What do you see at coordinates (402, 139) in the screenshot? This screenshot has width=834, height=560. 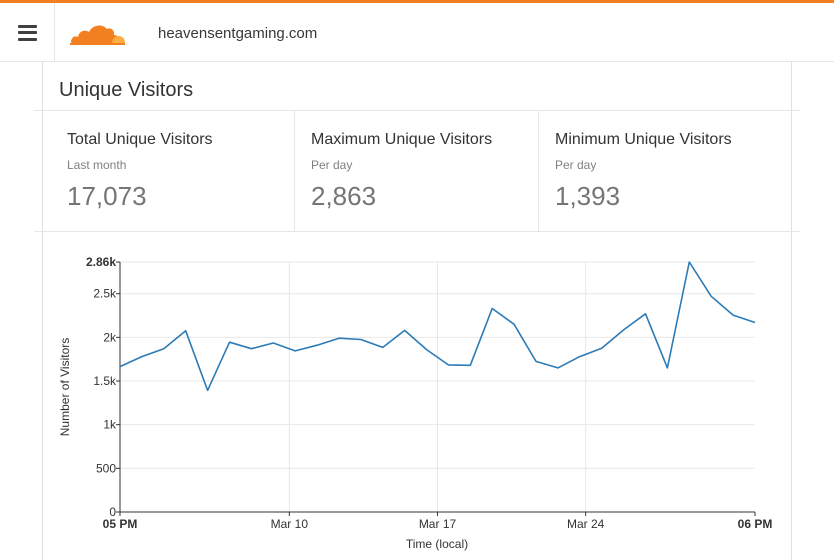 I see `stat-title: Maximum Unique Visitors` at bounding box center [402, 139].